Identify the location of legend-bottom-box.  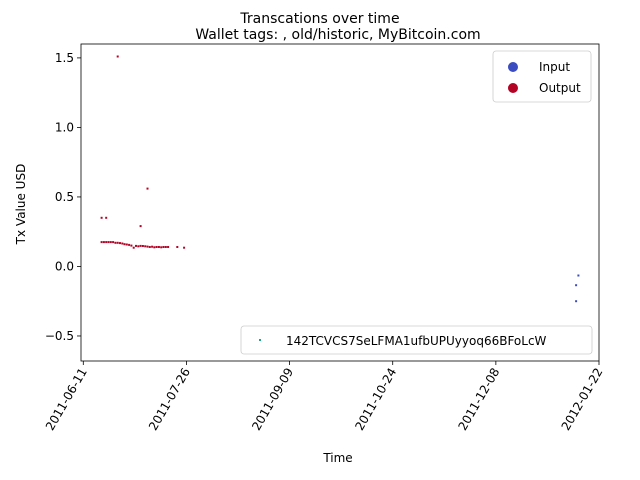
(416, 340).